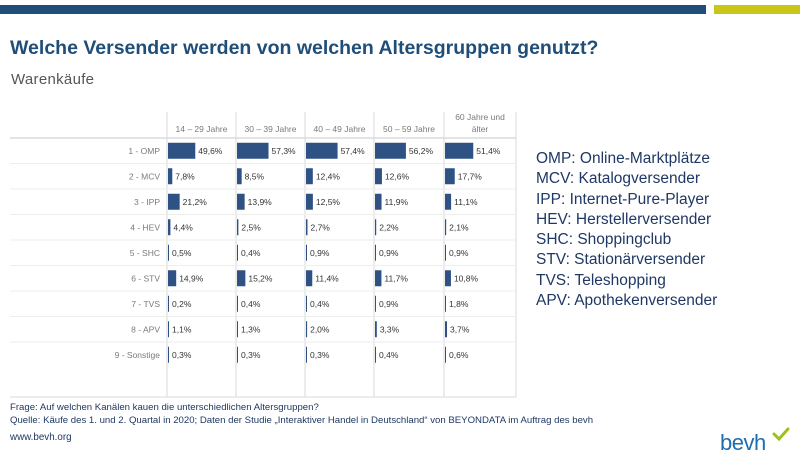 The height and width of the screenshot is (459, 800). What do you see at coordinates (202, 129) in the screenshot?
I see `panel-header: 14 – 29 Jahre` at bounding box center [202, 129].